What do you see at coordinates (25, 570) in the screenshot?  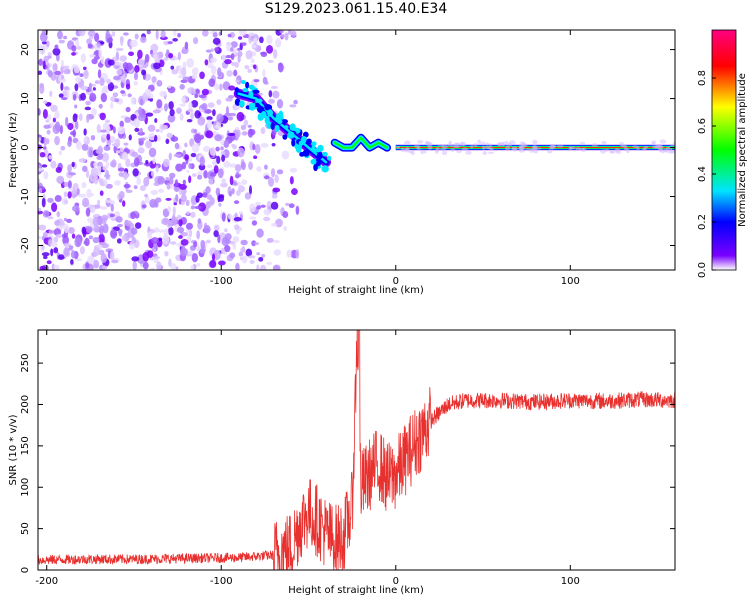 I see `y-tick-label: 0` at bounding box center [25, 570].